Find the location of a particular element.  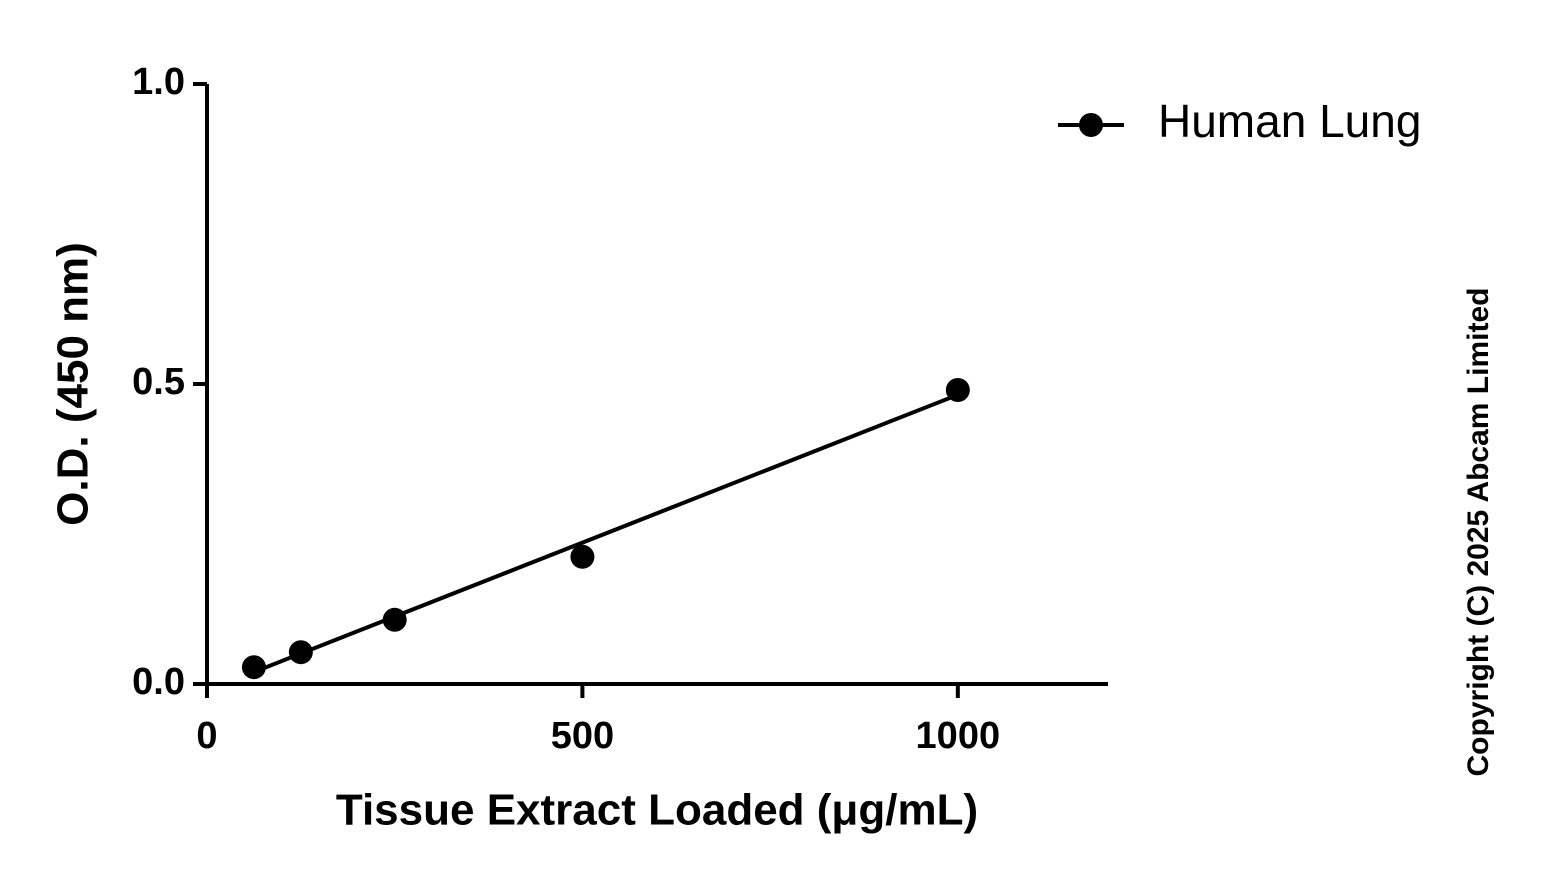

x-tick-label: 1000 is located at coordinates (958, 736).